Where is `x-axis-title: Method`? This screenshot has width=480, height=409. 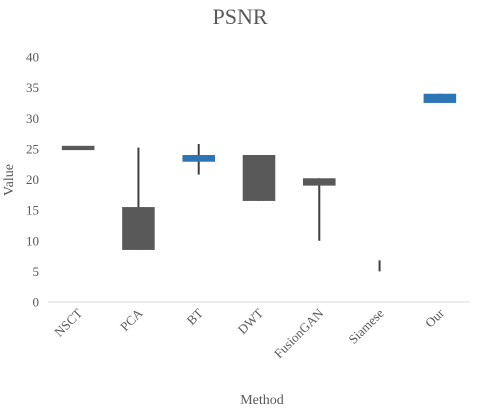 x-axis-title: Method is located at coordinates (262, 400).